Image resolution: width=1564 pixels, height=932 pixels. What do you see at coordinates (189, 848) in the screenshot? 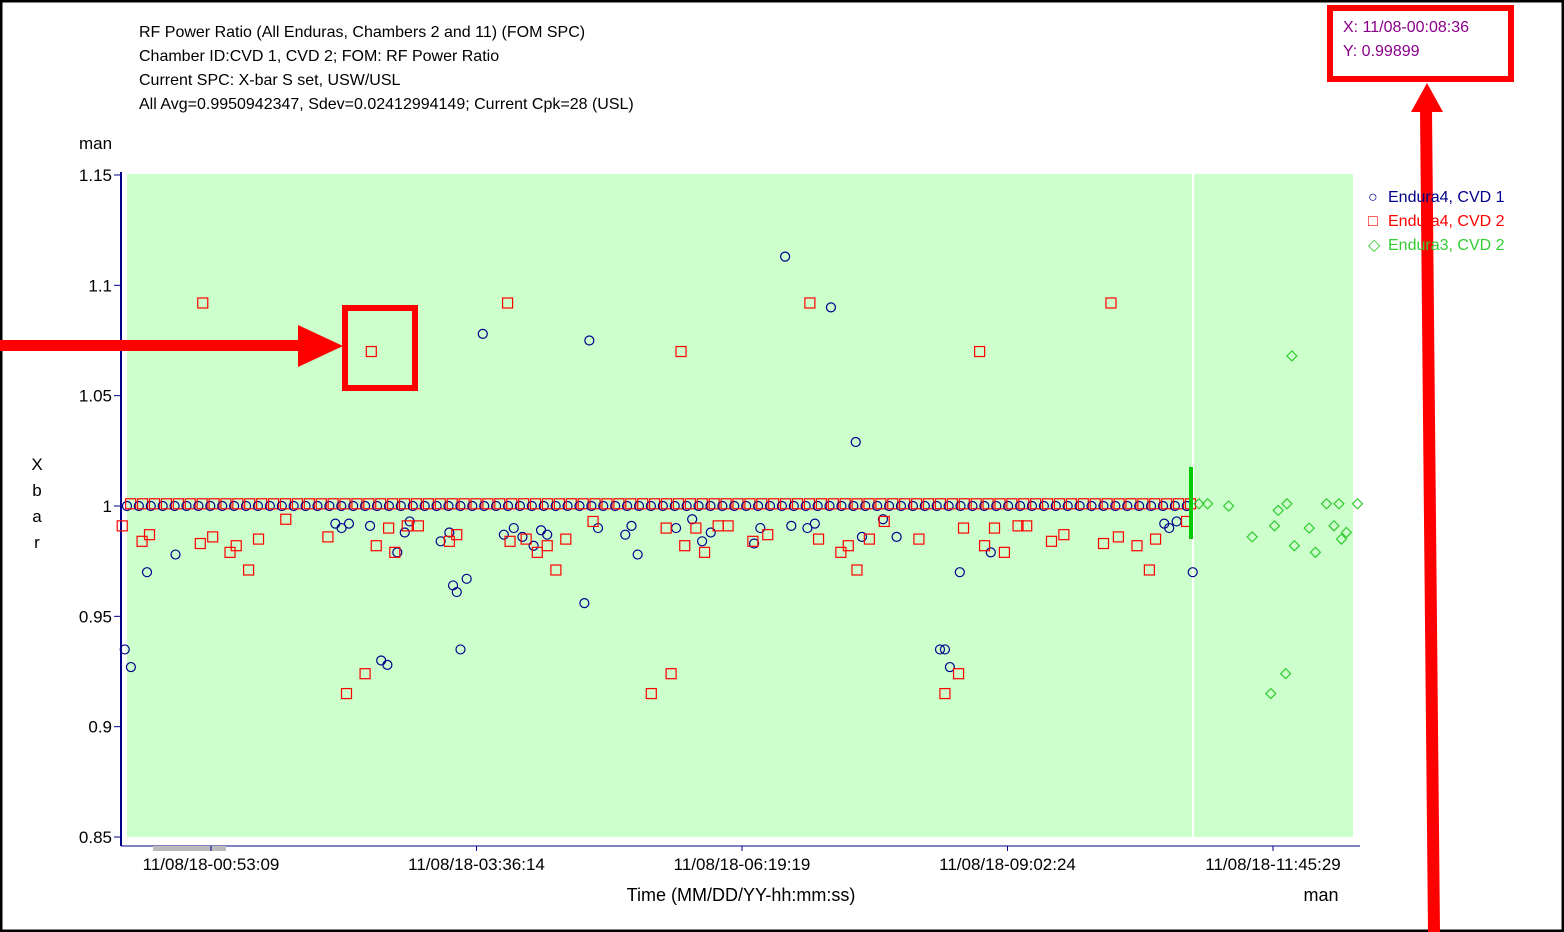
I see `x-scroll-thumb` at bounding box center [189, 848].